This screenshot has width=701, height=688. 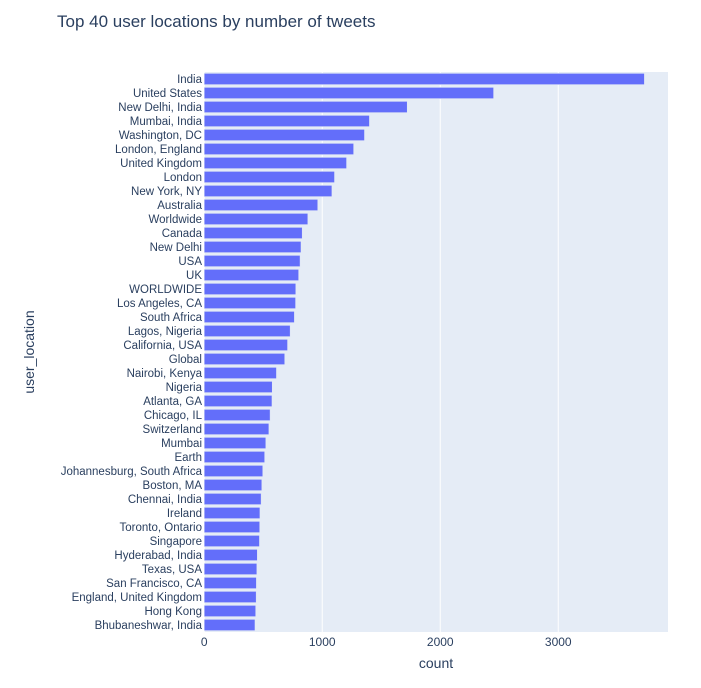 I want to click on y-tick-label: United Kingdom, so click(x=161, y=164).